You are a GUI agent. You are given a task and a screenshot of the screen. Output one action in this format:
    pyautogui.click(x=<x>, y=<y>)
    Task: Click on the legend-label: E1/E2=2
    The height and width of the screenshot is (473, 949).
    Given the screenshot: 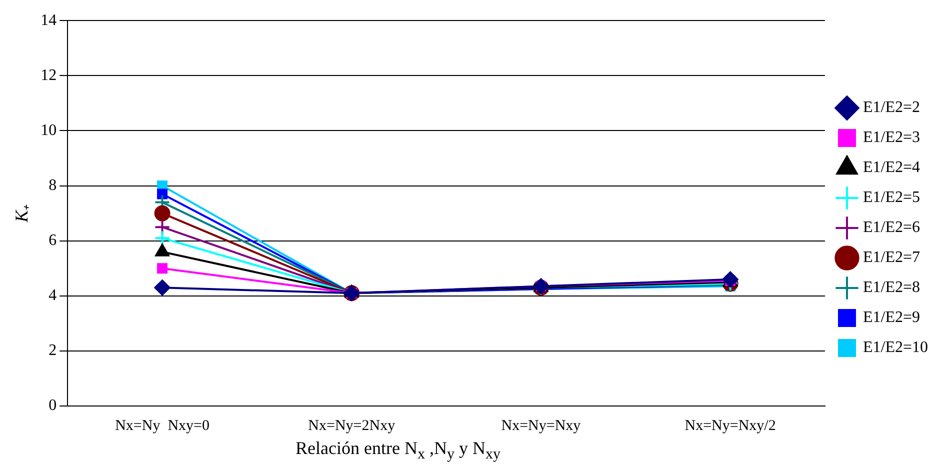 What is the action you would take?
    pyautogui.click(x=891, y=107)
    